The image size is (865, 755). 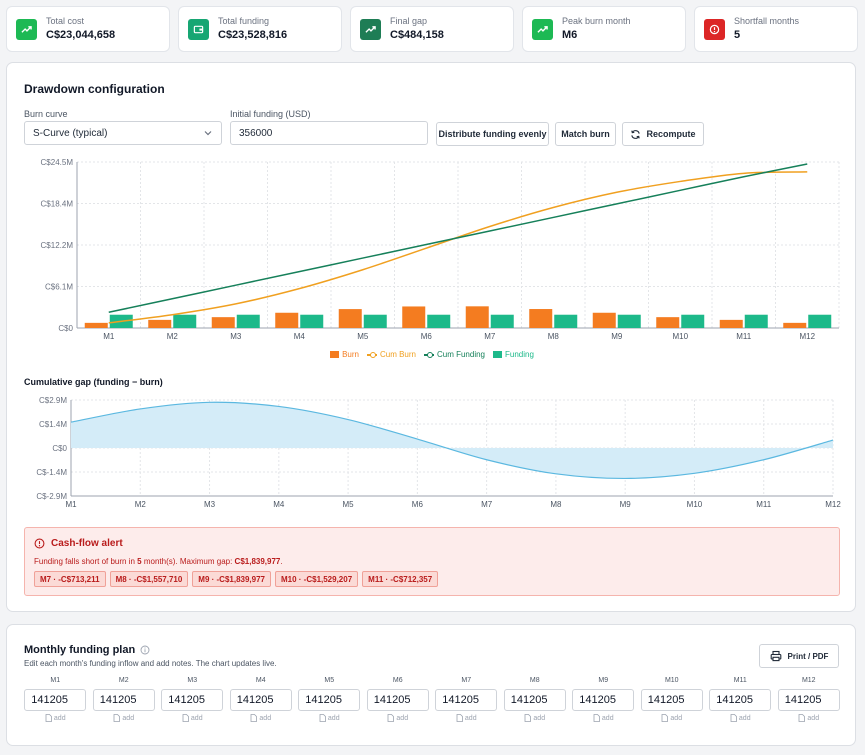 What do you see at coordinates (57, 204) in the screenshot?
I see `y-tick-label: C$18.4M` at bounding box center [57, 204].